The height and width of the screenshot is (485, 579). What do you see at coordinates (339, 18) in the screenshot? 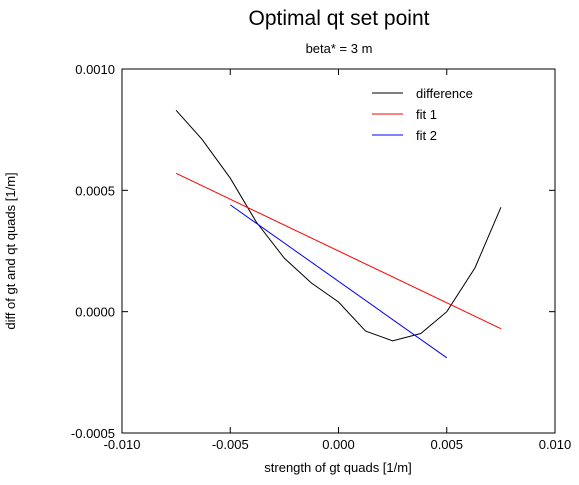
I see `chart-title: Optimal qt set point` at bounding box center [339, 18].